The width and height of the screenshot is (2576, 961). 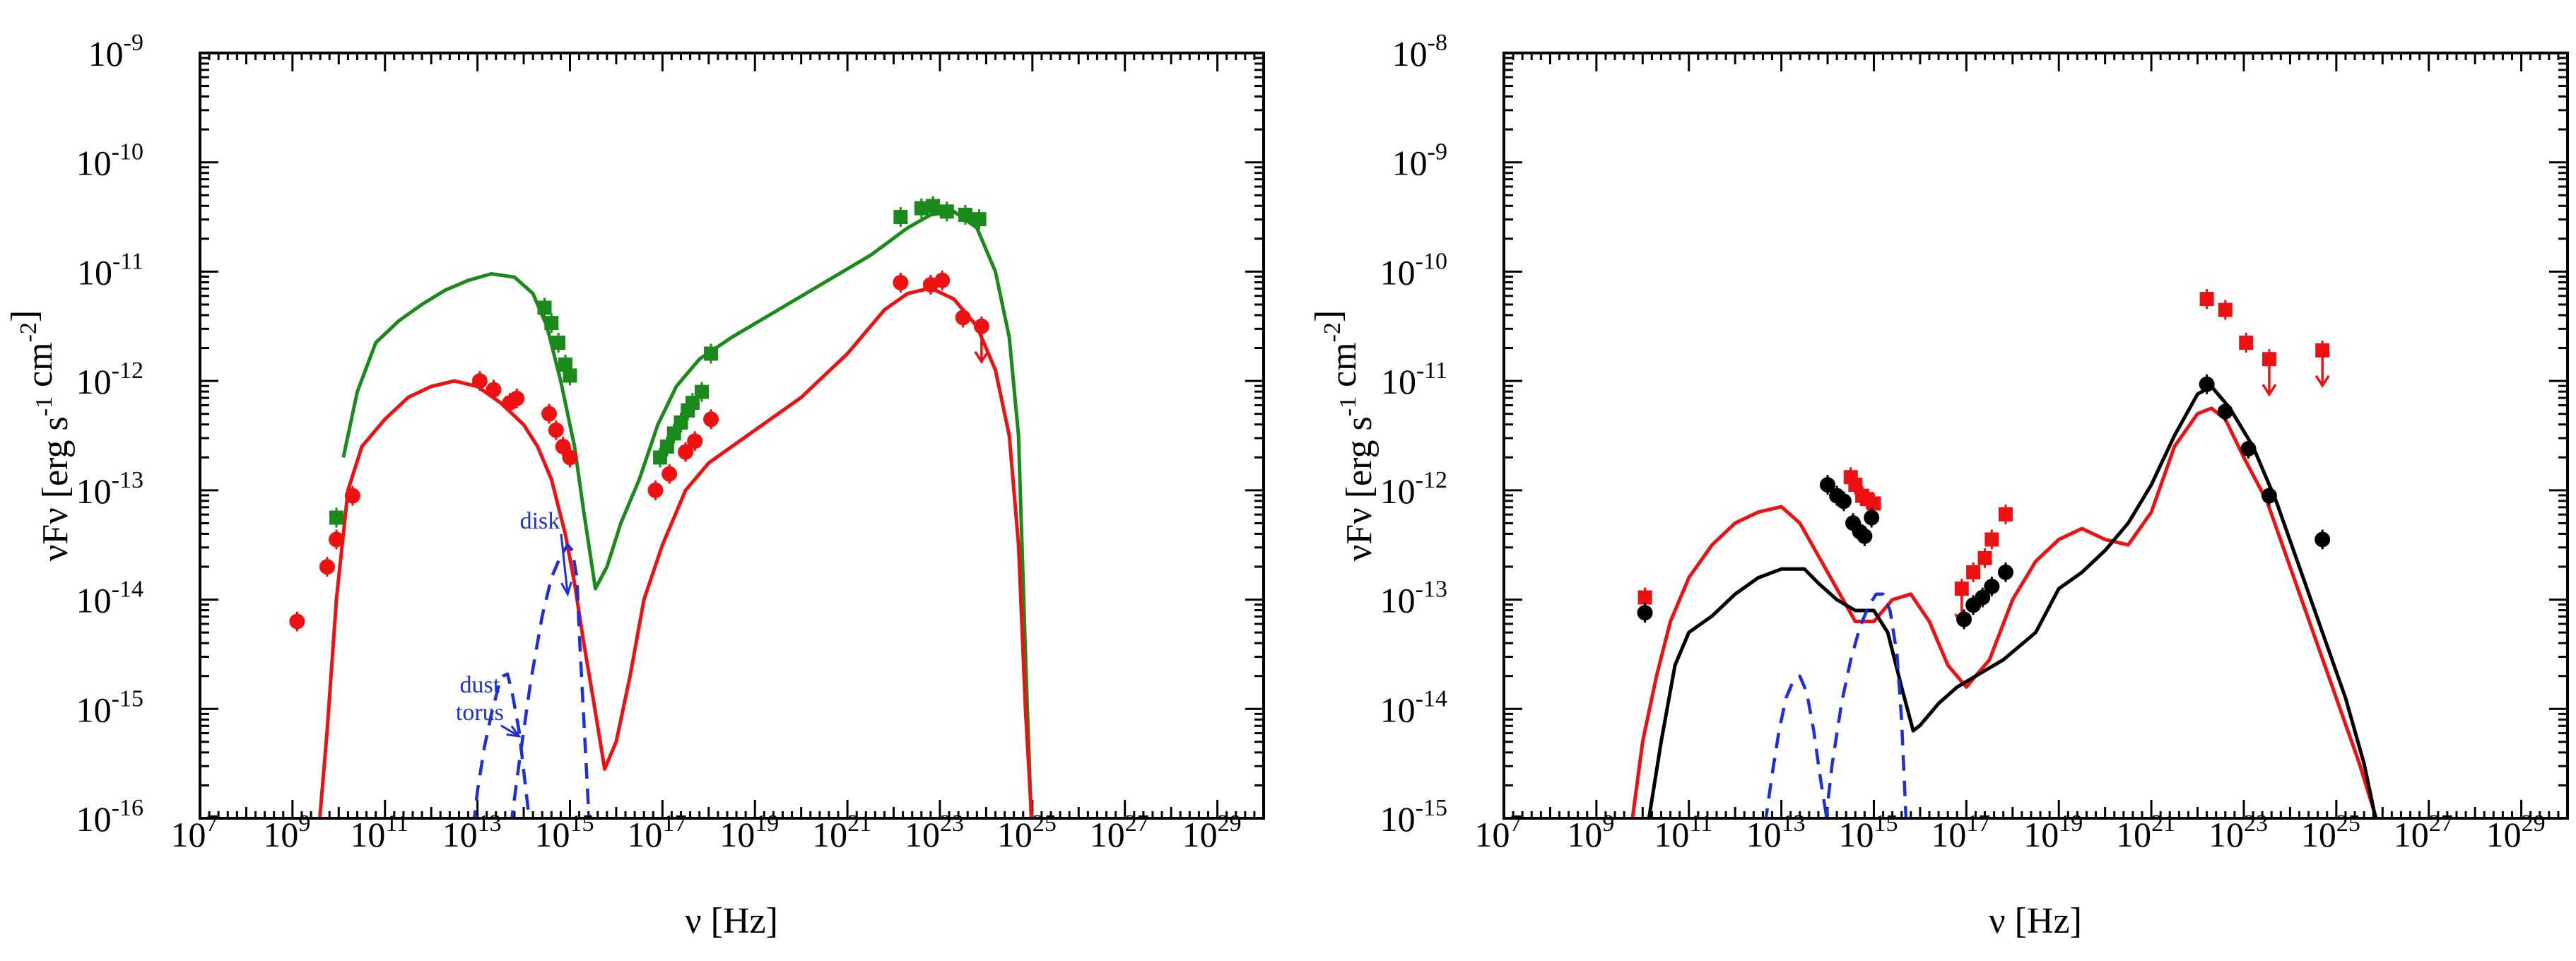 What do you see at coordinates (564, 832) in the screenshot?
I see `x-tick-label: 10¹⁵` at bounding box center [564, 832].